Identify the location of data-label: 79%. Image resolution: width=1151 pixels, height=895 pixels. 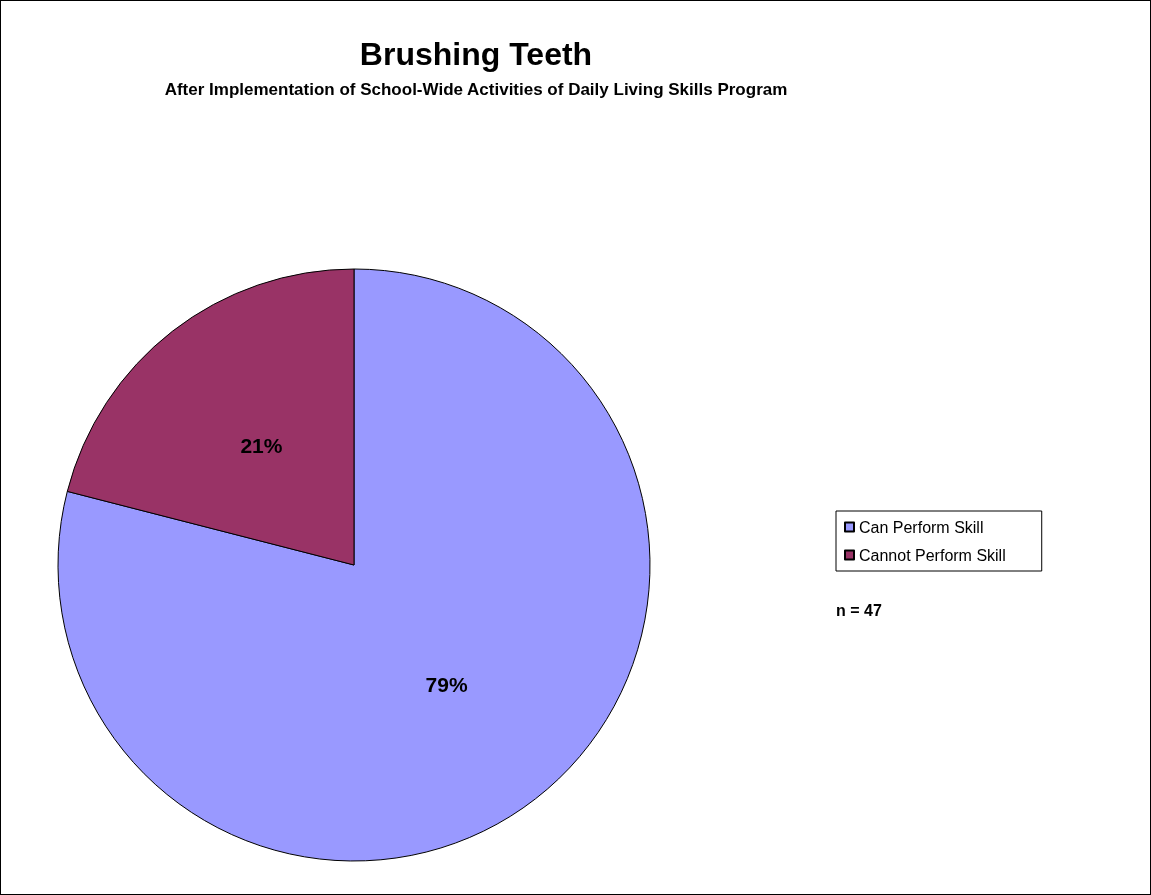
(446, 684).